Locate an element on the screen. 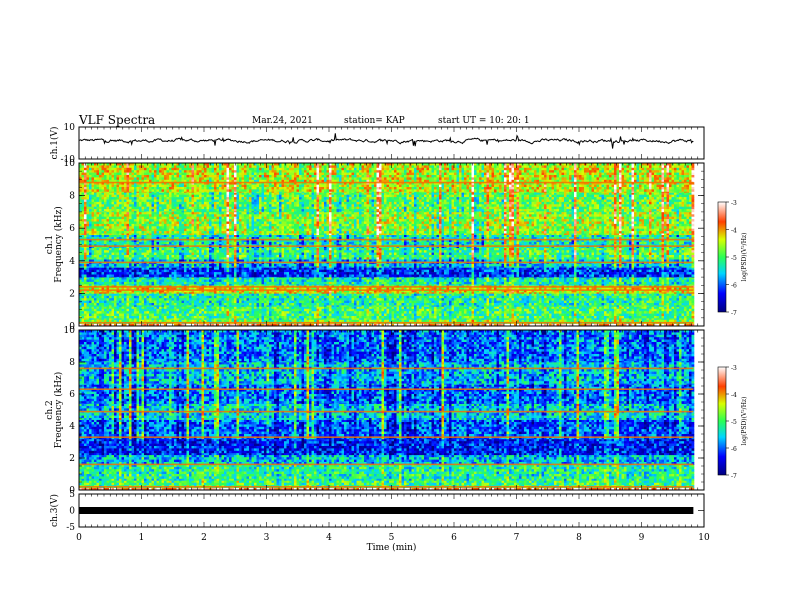  ch1-spectrogram-ytick-3: 6 is located at coordinates (72, 229).